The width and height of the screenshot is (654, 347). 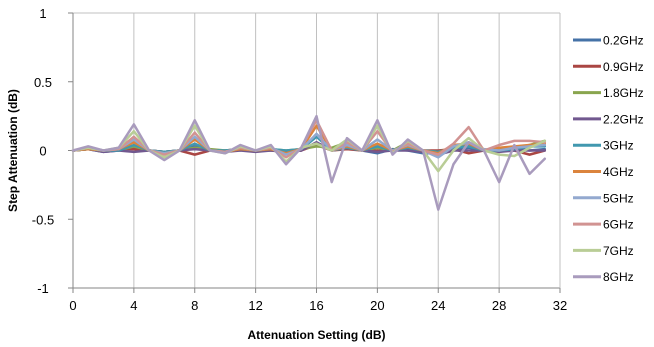 What do you see at coordinates (618, 198) in the screenshot?
I see `legend-label-5GHz: 5GHz` at bounding box center [618, 198].